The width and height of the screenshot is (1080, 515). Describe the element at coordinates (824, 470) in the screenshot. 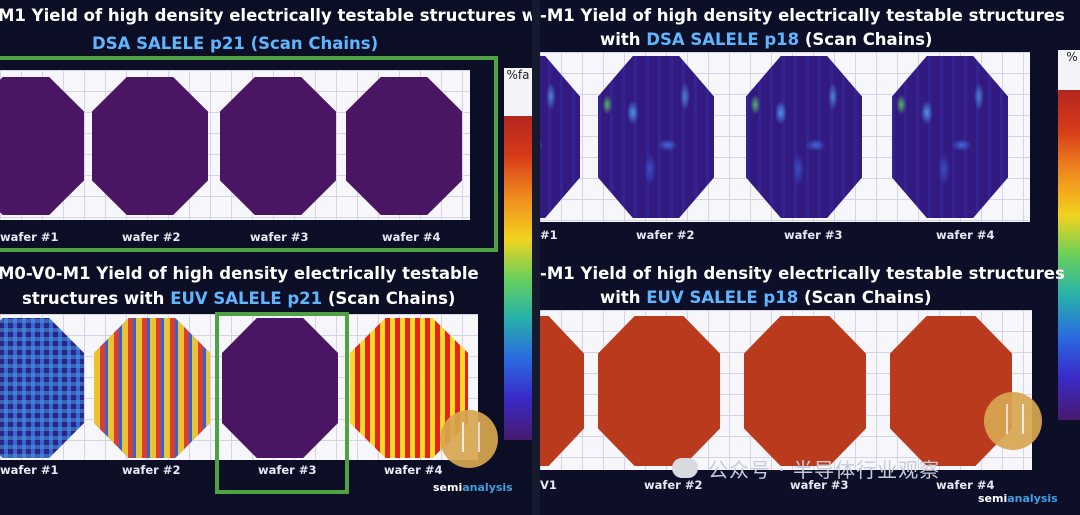

I see `watermark-text: 公众号 · 半导体行业观察` at that location.